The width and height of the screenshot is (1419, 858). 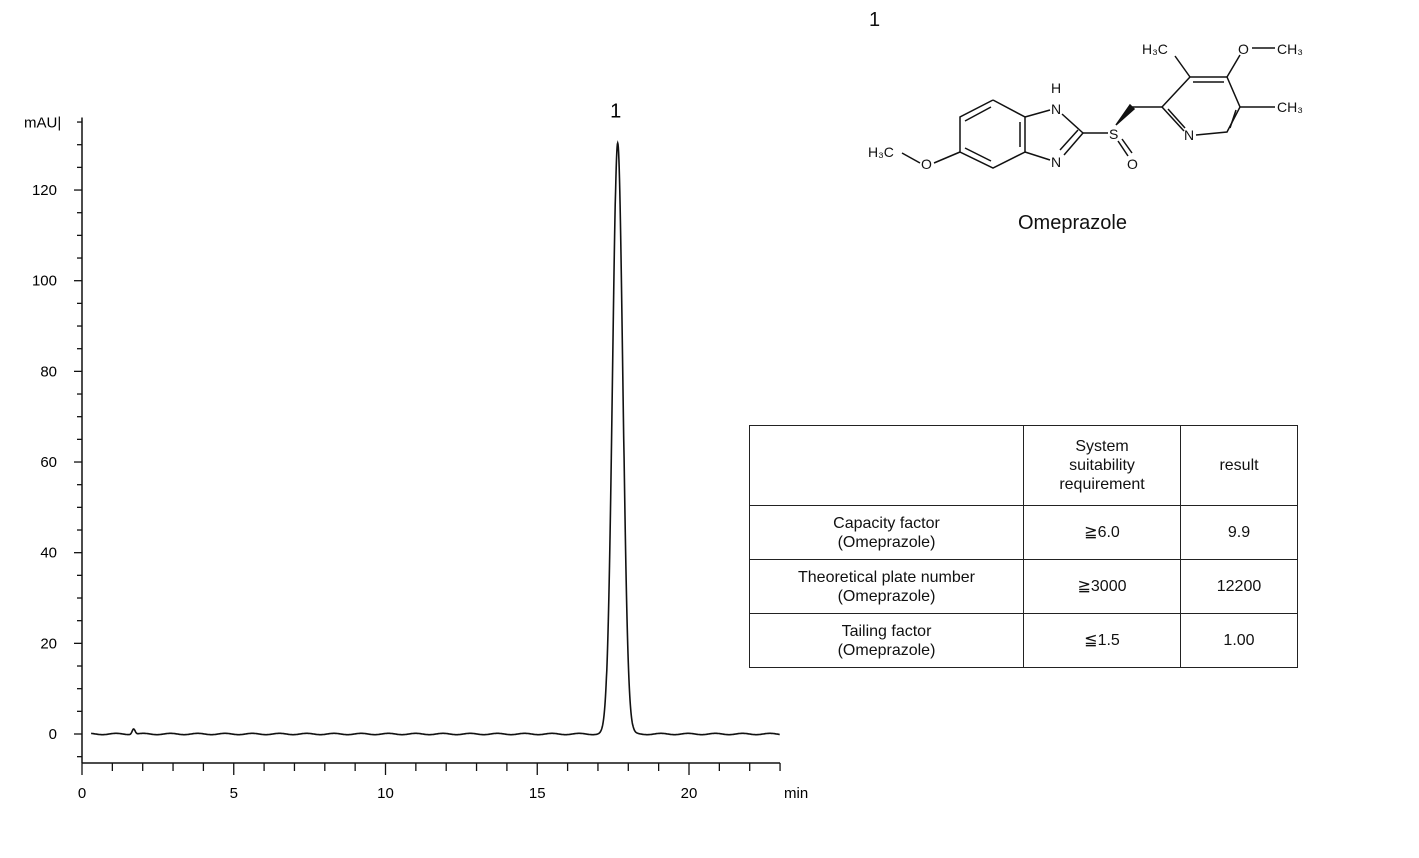 What do you see at coordinates (1102, 532) in the screenshot?
I see `req-cell: ≧6.0` at bounding box center [1102, 532].